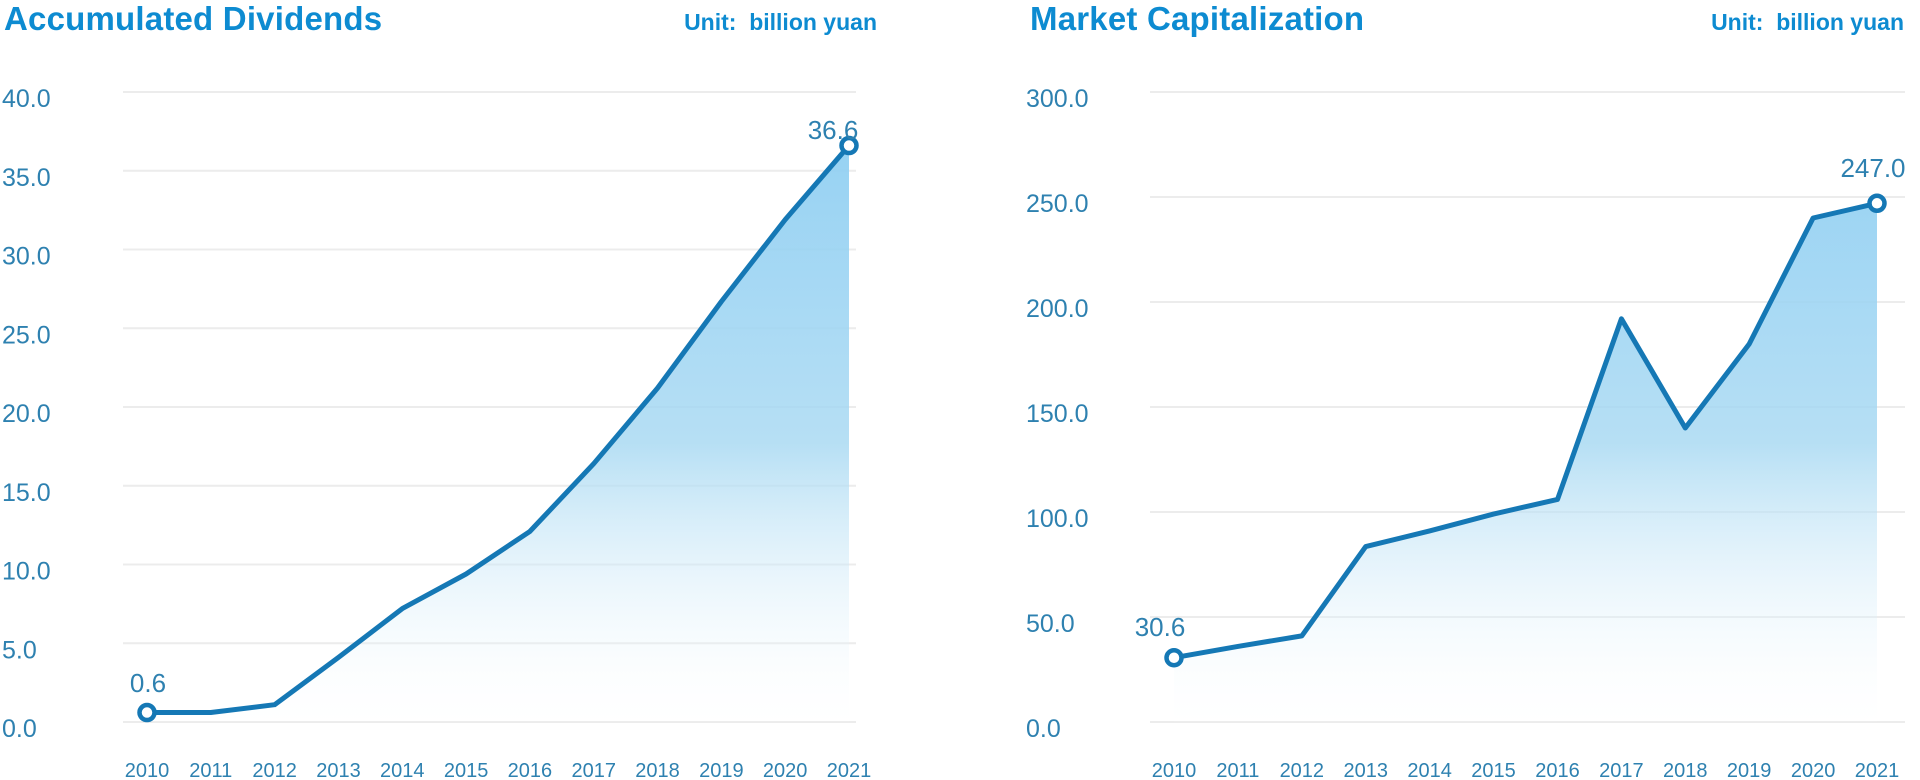 The height and width of the screenshot is (780, 1920). I want to click on y-axis-tick-label: 10.0, so click(26, 572).